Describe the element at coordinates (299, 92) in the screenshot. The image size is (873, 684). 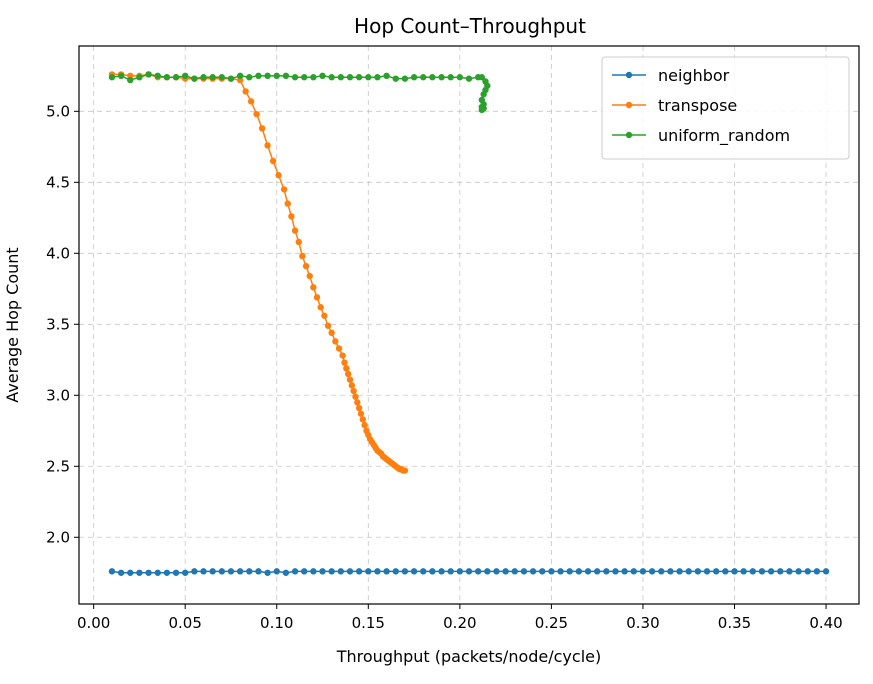
I see `series-uniform_random` at that location.